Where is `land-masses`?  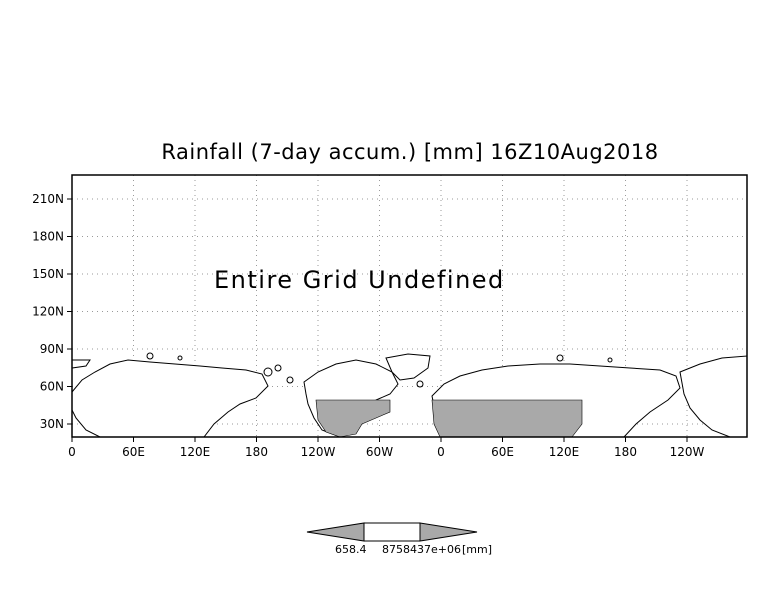 land-masses is located at coordinates (409, 395).